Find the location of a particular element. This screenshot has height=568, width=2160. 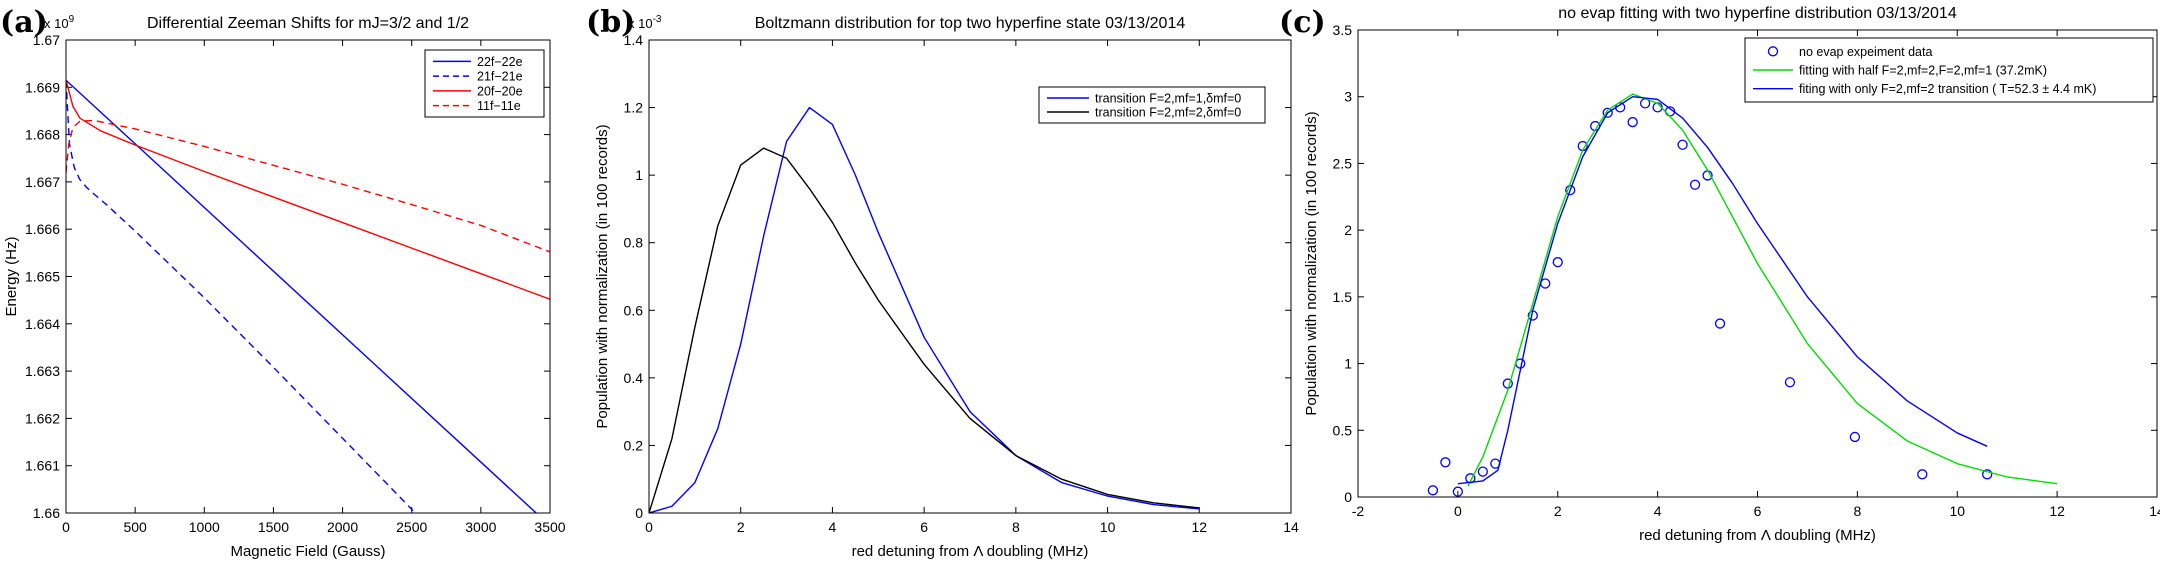

y-tick-label: 2 is located at coordinates (1348, 230).